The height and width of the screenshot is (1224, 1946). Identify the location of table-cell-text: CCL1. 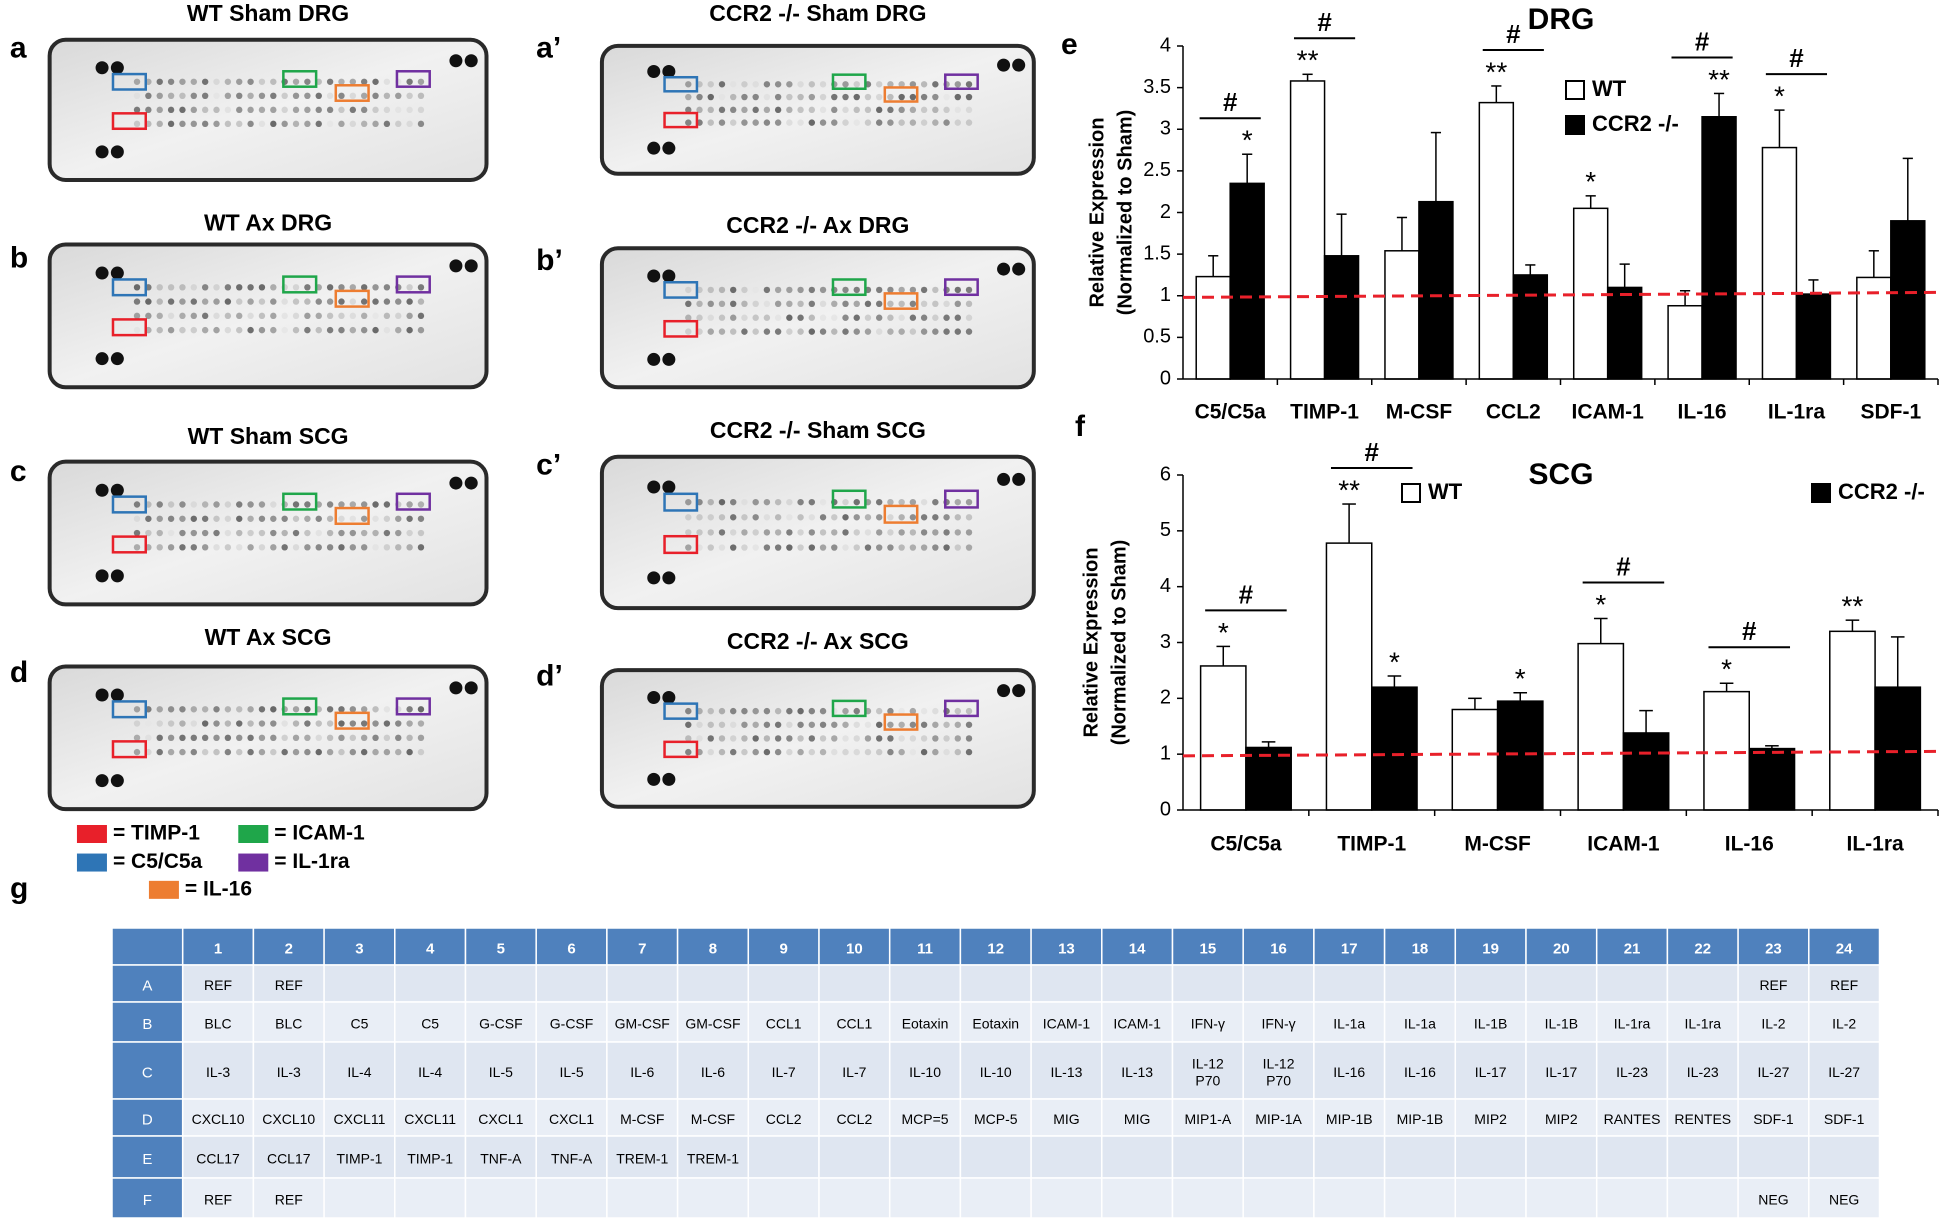
(784, 1024).